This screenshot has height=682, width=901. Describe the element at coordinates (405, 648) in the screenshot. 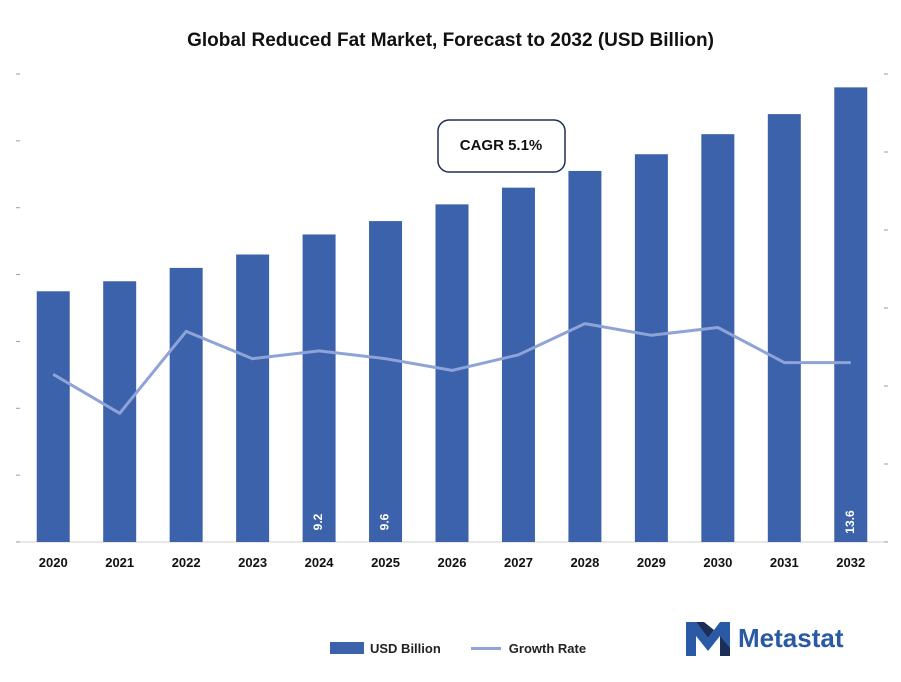

I see `legend-label-bars: USD Billion` at that location.